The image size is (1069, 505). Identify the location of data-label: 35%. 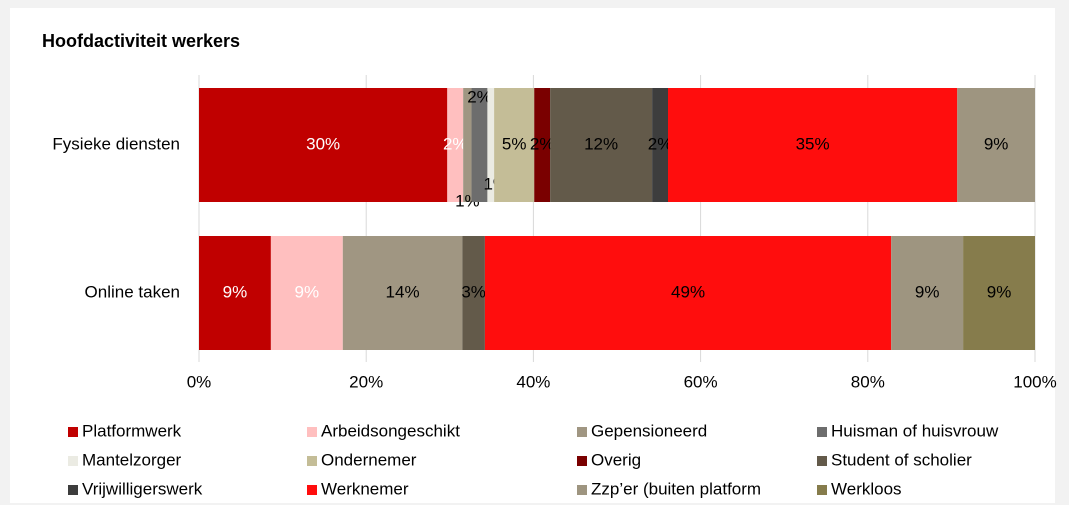
(813, 143).